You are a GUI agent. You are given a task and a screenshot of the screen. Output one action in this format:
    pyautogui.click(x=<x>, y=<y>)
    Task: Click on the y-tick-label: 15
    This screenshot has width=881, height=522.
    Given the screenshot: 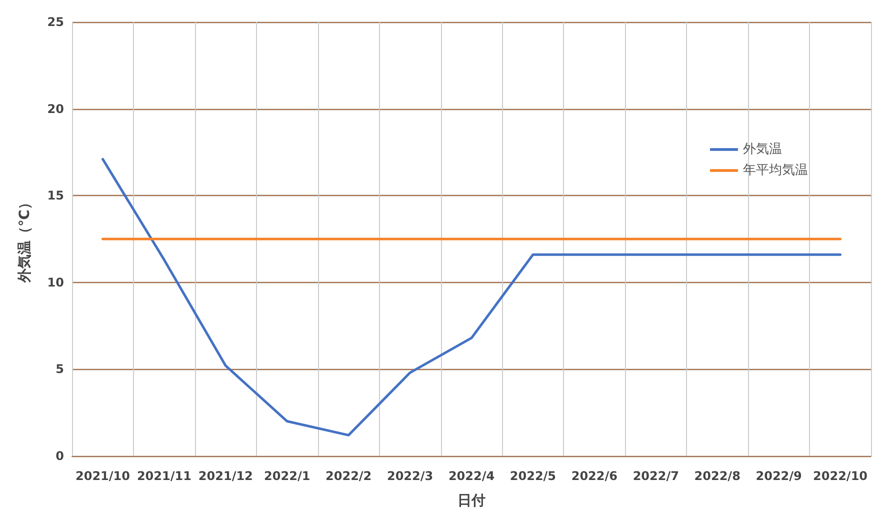 What is the action you would take?
    pyautogui.click(x=55, y=195)
    